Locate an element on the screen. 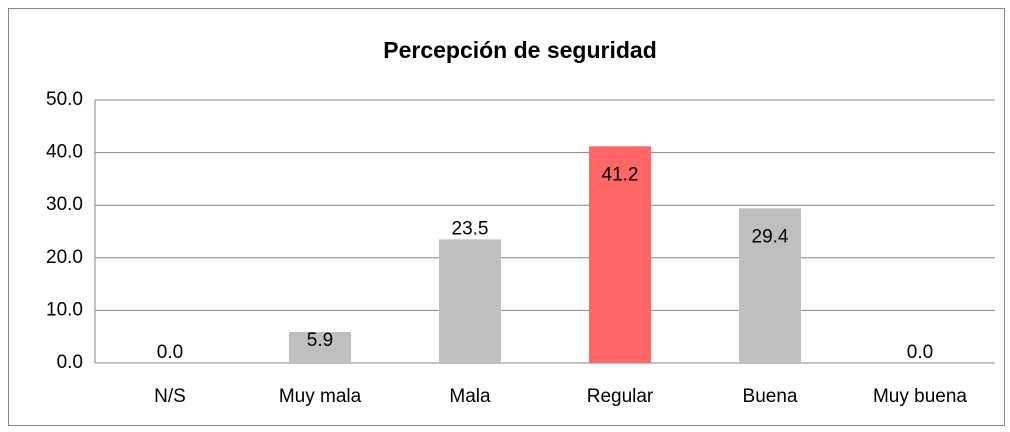 Image resolution: width=1010 pixels, height=432 pixels. x-tick-label: Muy buena is located at coordinates (920, 396).